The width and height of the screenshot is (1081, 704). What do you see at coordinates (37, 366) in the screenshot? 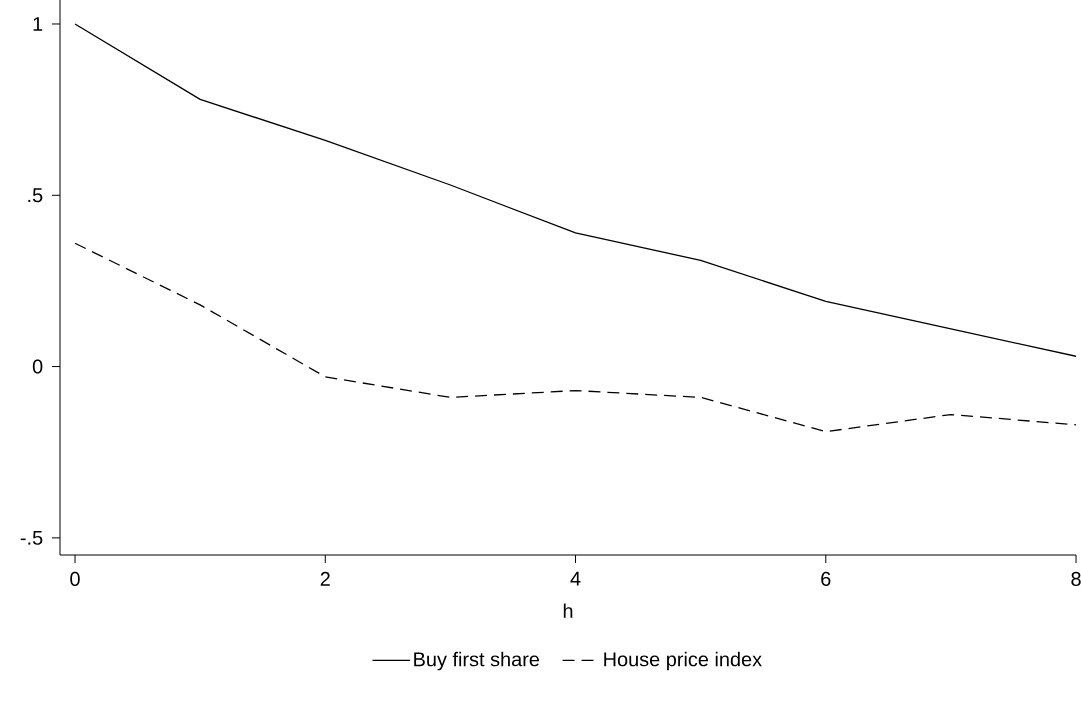
I see `y-tick-label: 0` at bounding box center [37, 366].